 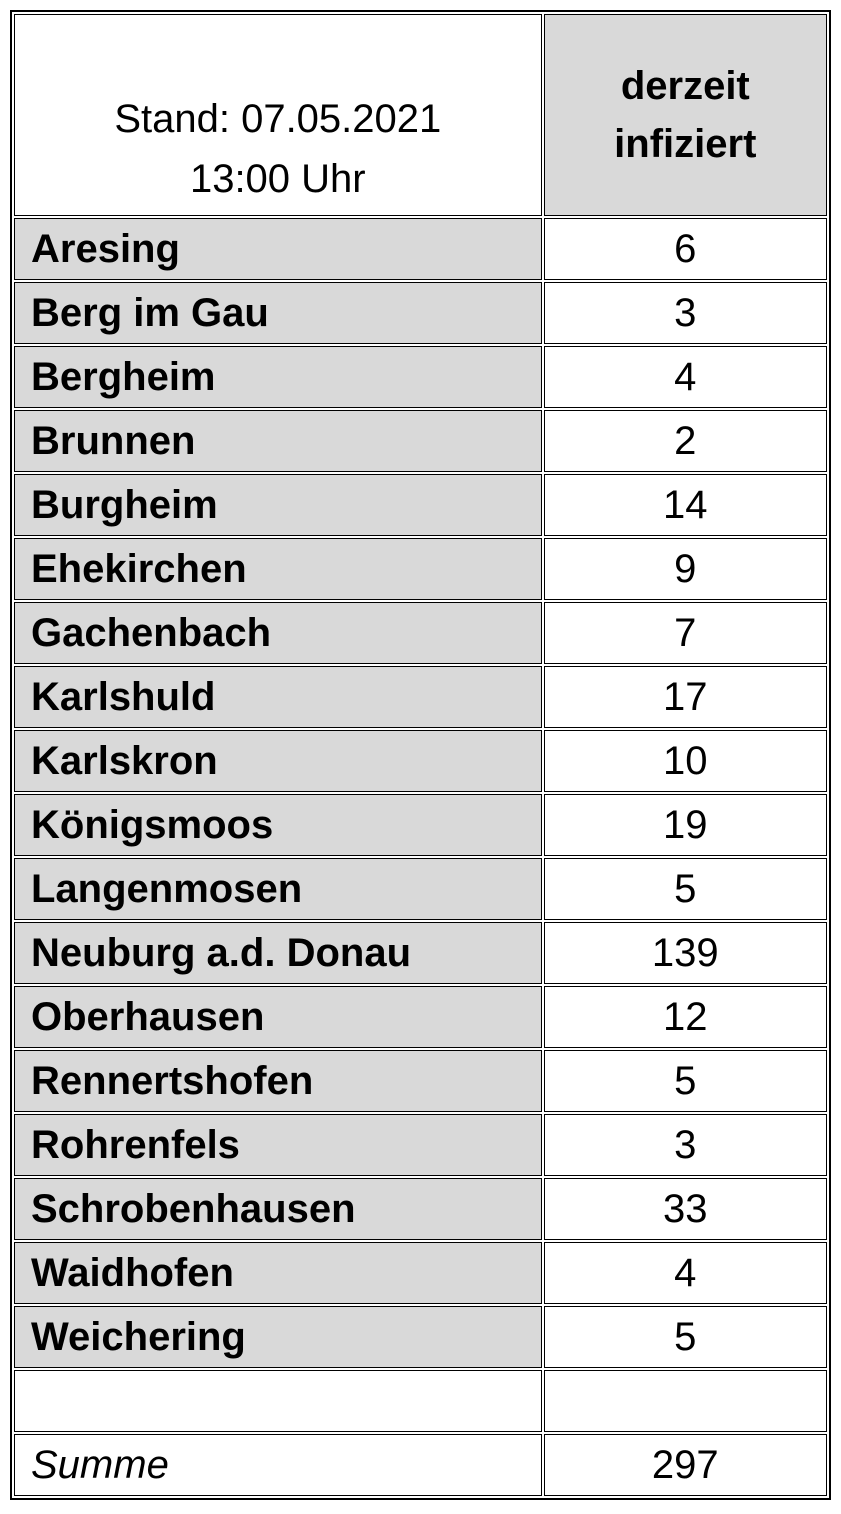 What do you see at coordinates (685, 1017) in the screenshot?
I see `infected-count: 12` at bounding box center [685, 1017].